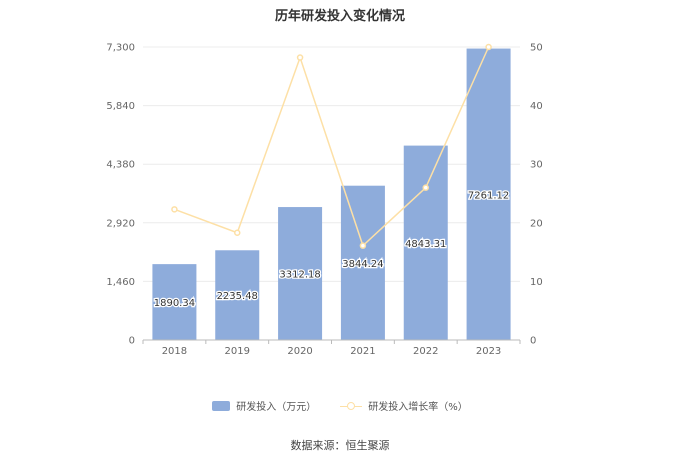  Describe the element at coordinates (120, 165) in the screenshot. I see `y-left-tick-label: 4,380` at that location.